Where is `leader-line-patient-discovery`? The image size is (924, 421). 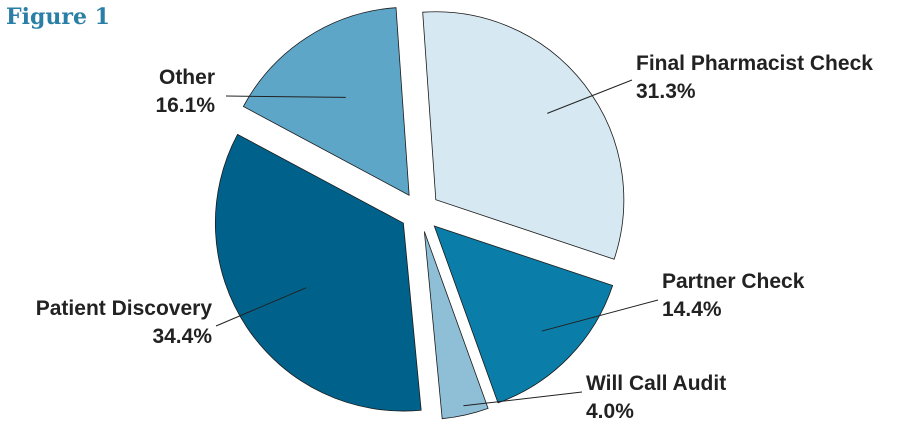 leader-line-patient-discovery is located at coordinates (261, 307).